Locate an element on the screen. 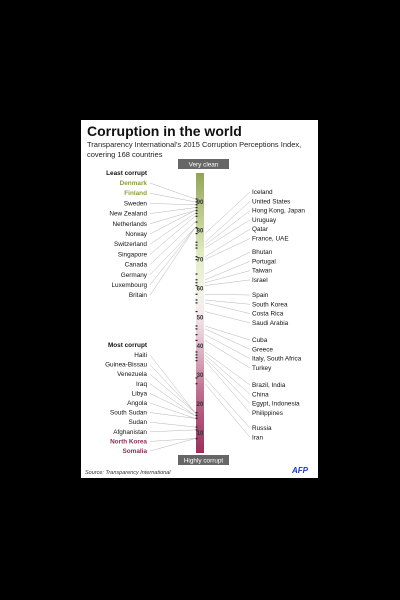 Image resolution: width=400 pixels, height=600 pixels. country-label: Germany is located at coordinates (134, 275).